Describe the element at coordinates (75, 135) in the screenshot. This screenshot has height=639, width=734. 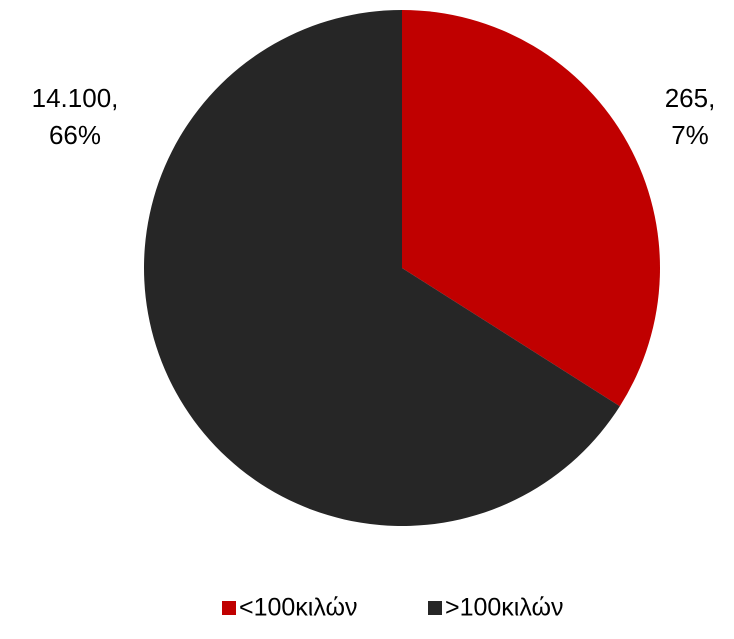
I see `data-label: 66%` at that location.